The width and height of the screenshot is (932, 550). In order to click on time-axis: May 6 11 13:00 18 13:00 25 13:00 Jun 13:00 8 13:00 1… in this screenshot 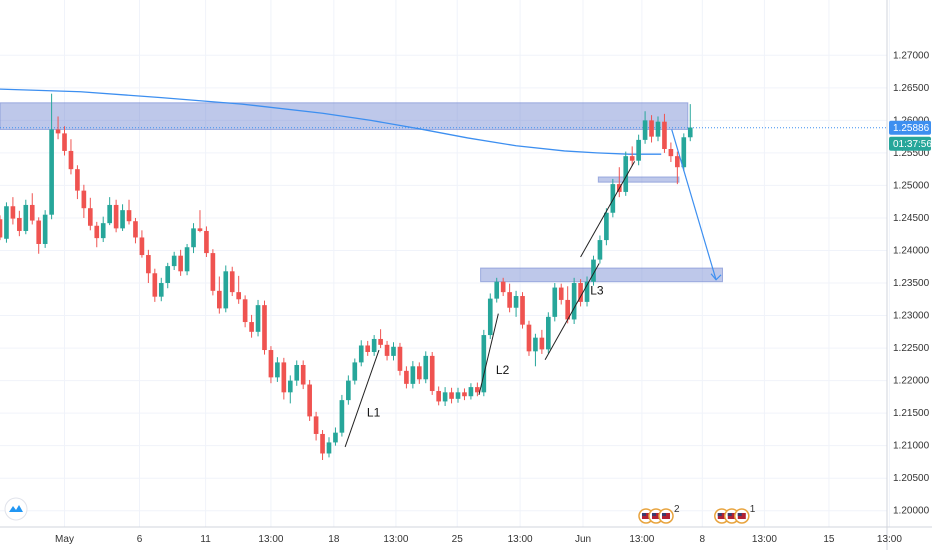, I will do `click(466, 535)`.